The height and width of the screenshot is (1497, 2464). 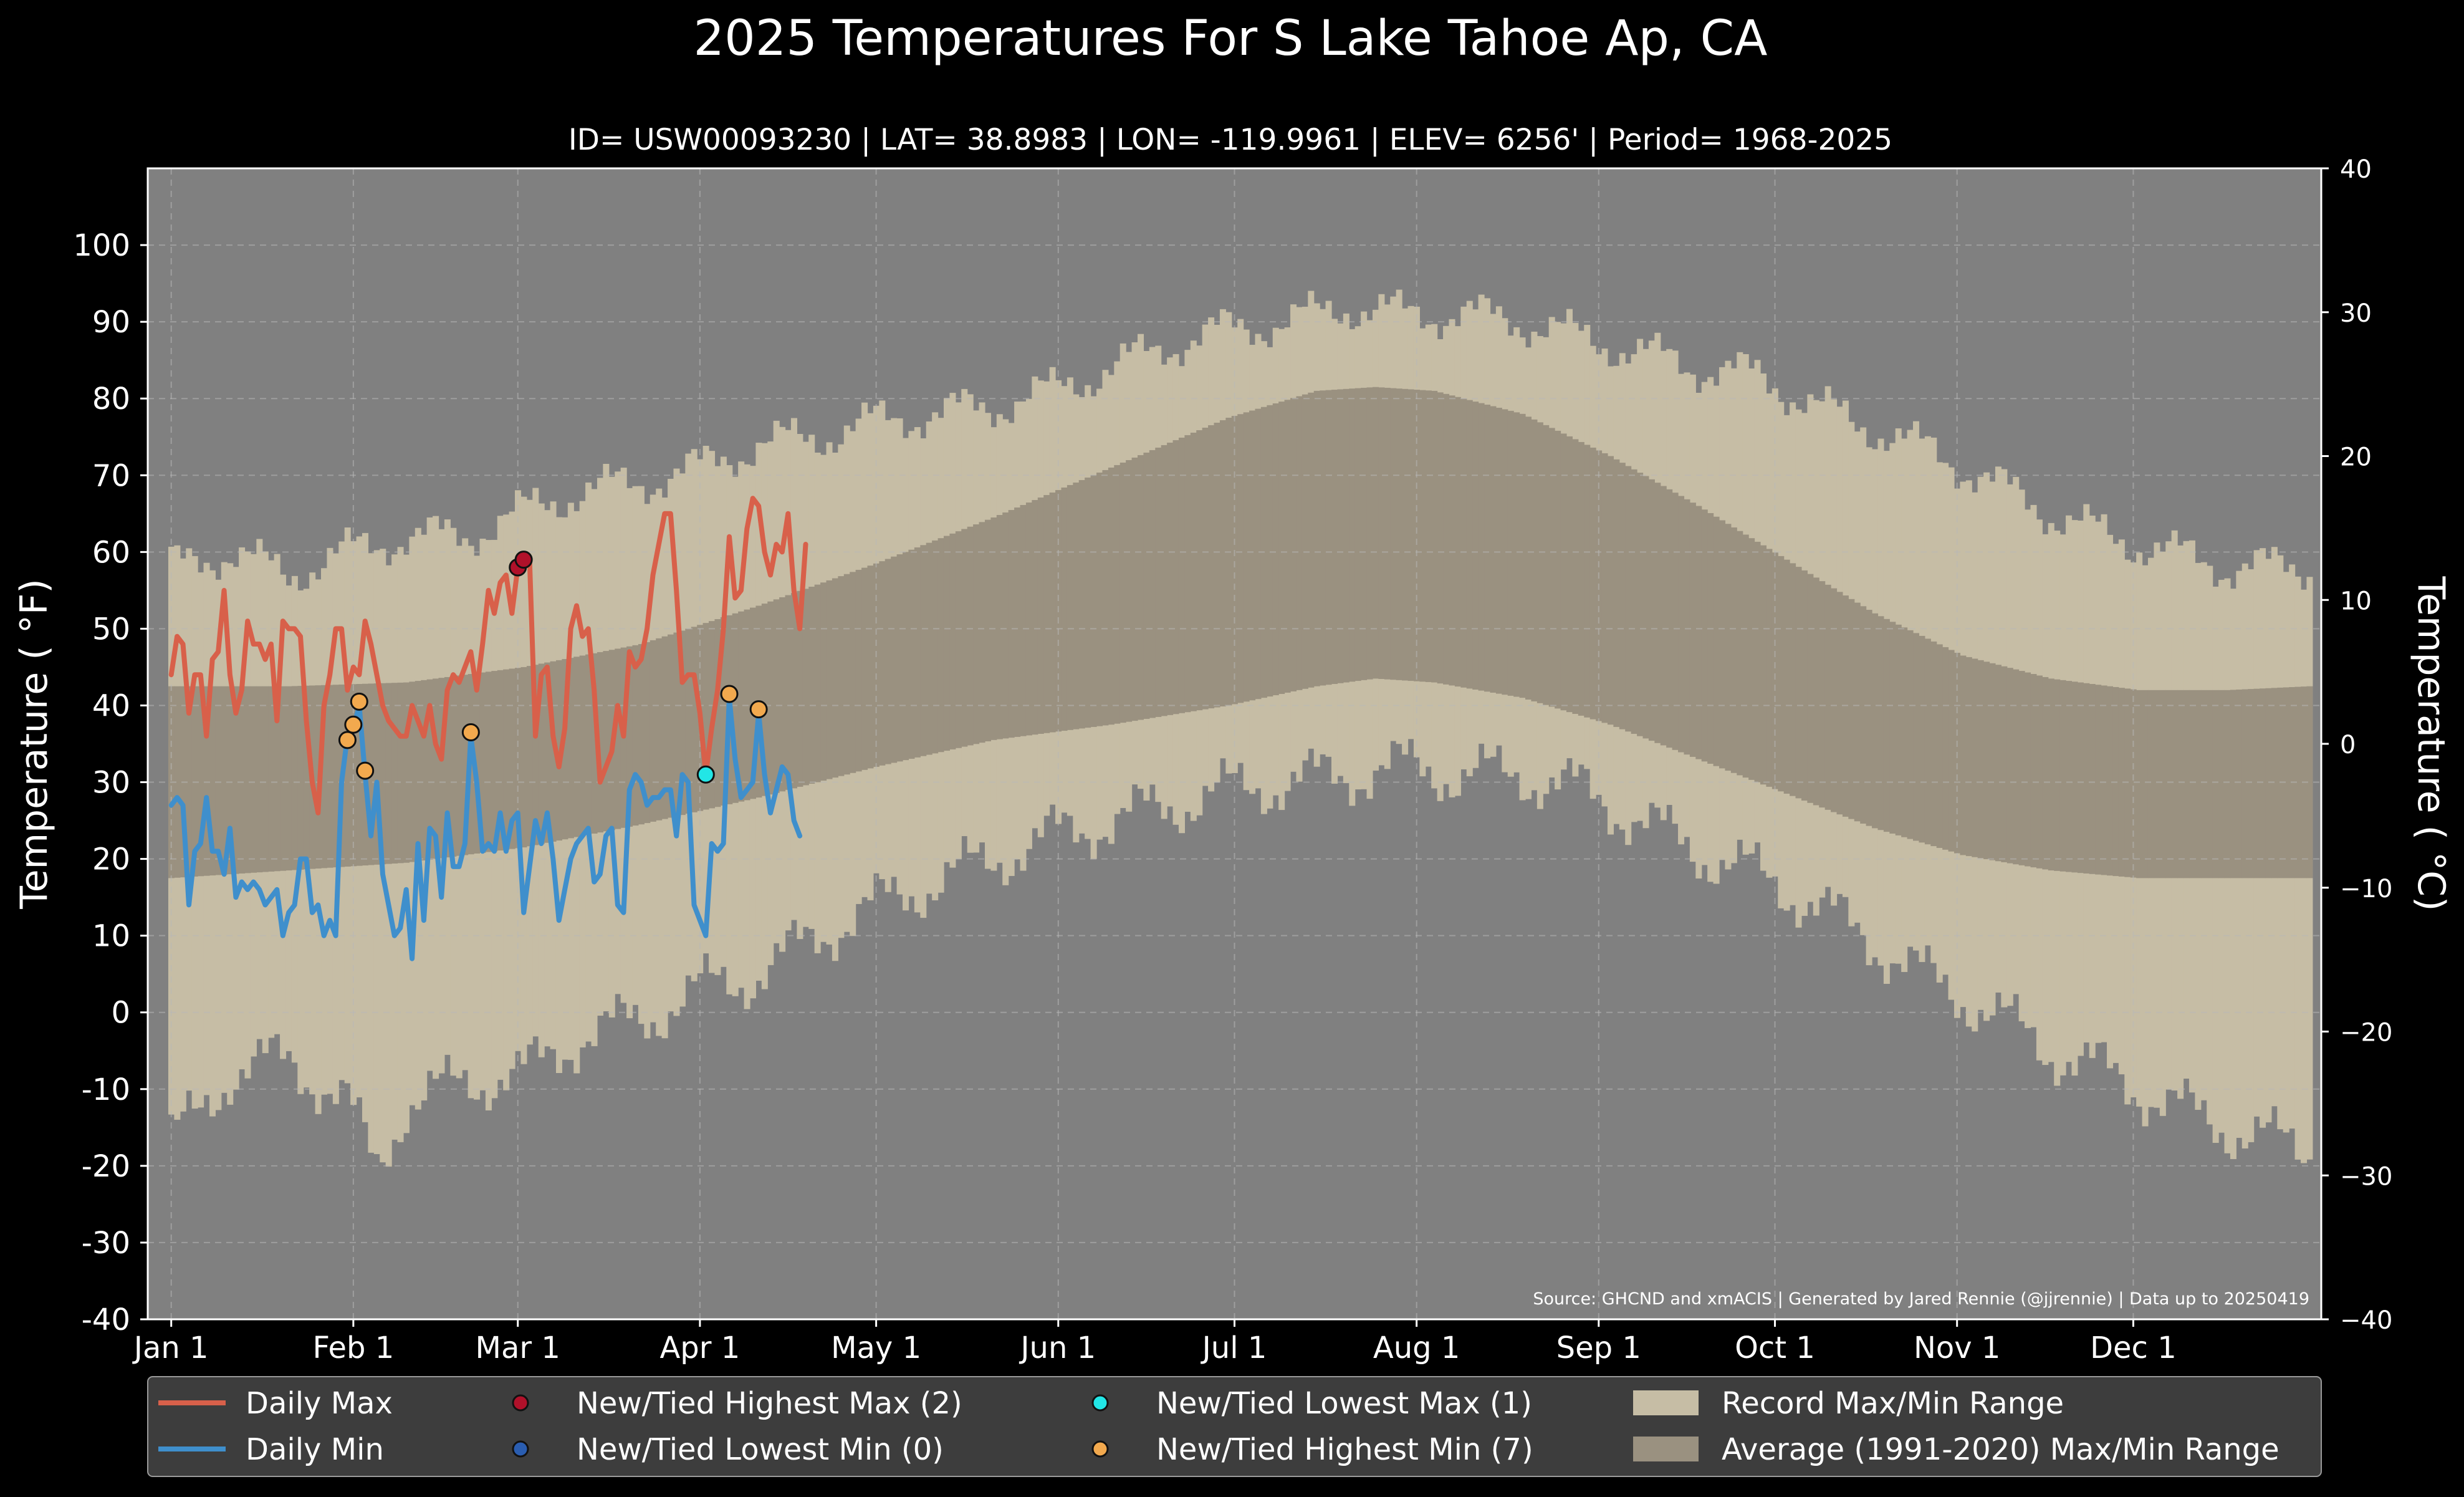 What do you see at coordinates (2356, 313) in the screenshot?
I see `y-tick-label-c: 30` at bounding box center [2356, 313].